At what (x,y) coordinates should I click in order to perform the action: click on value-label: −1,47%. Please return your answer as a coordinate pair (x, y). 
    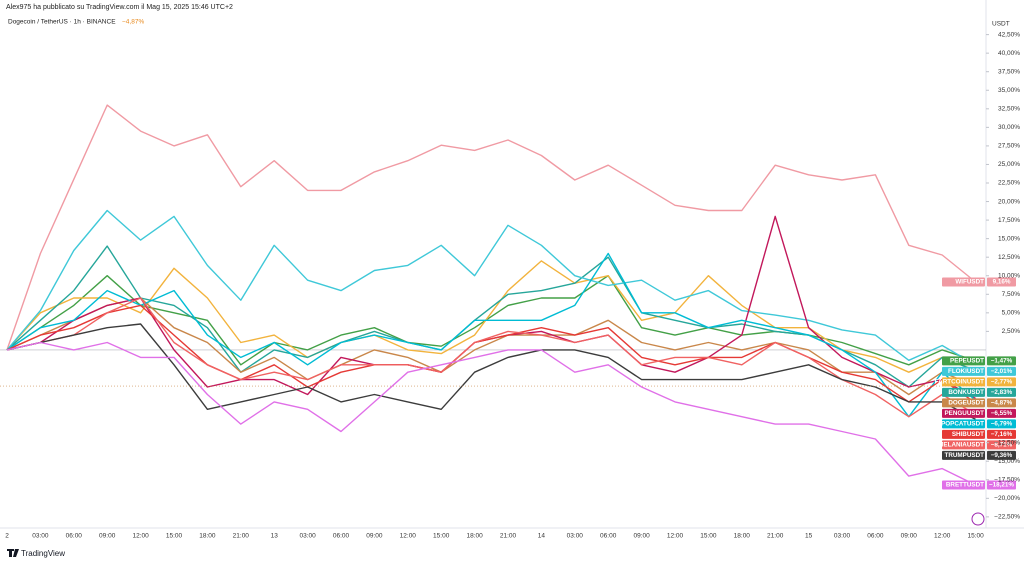
    Looking at the image, I should click on (1002, 361).